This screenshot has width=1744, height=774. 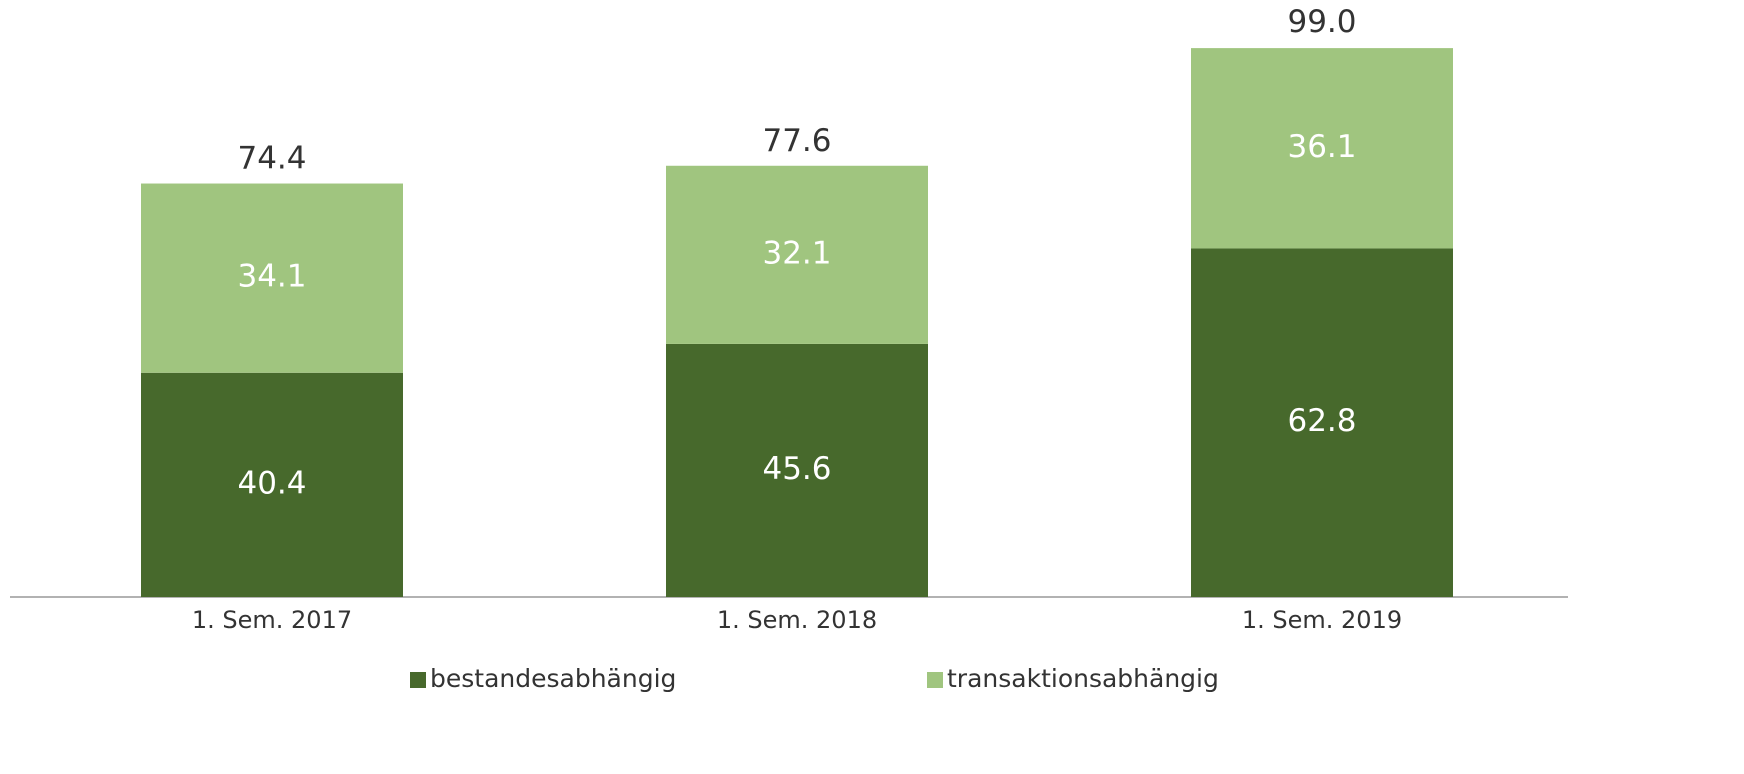 I want to click on data-label: 45.6, so click(x=796, y=469).